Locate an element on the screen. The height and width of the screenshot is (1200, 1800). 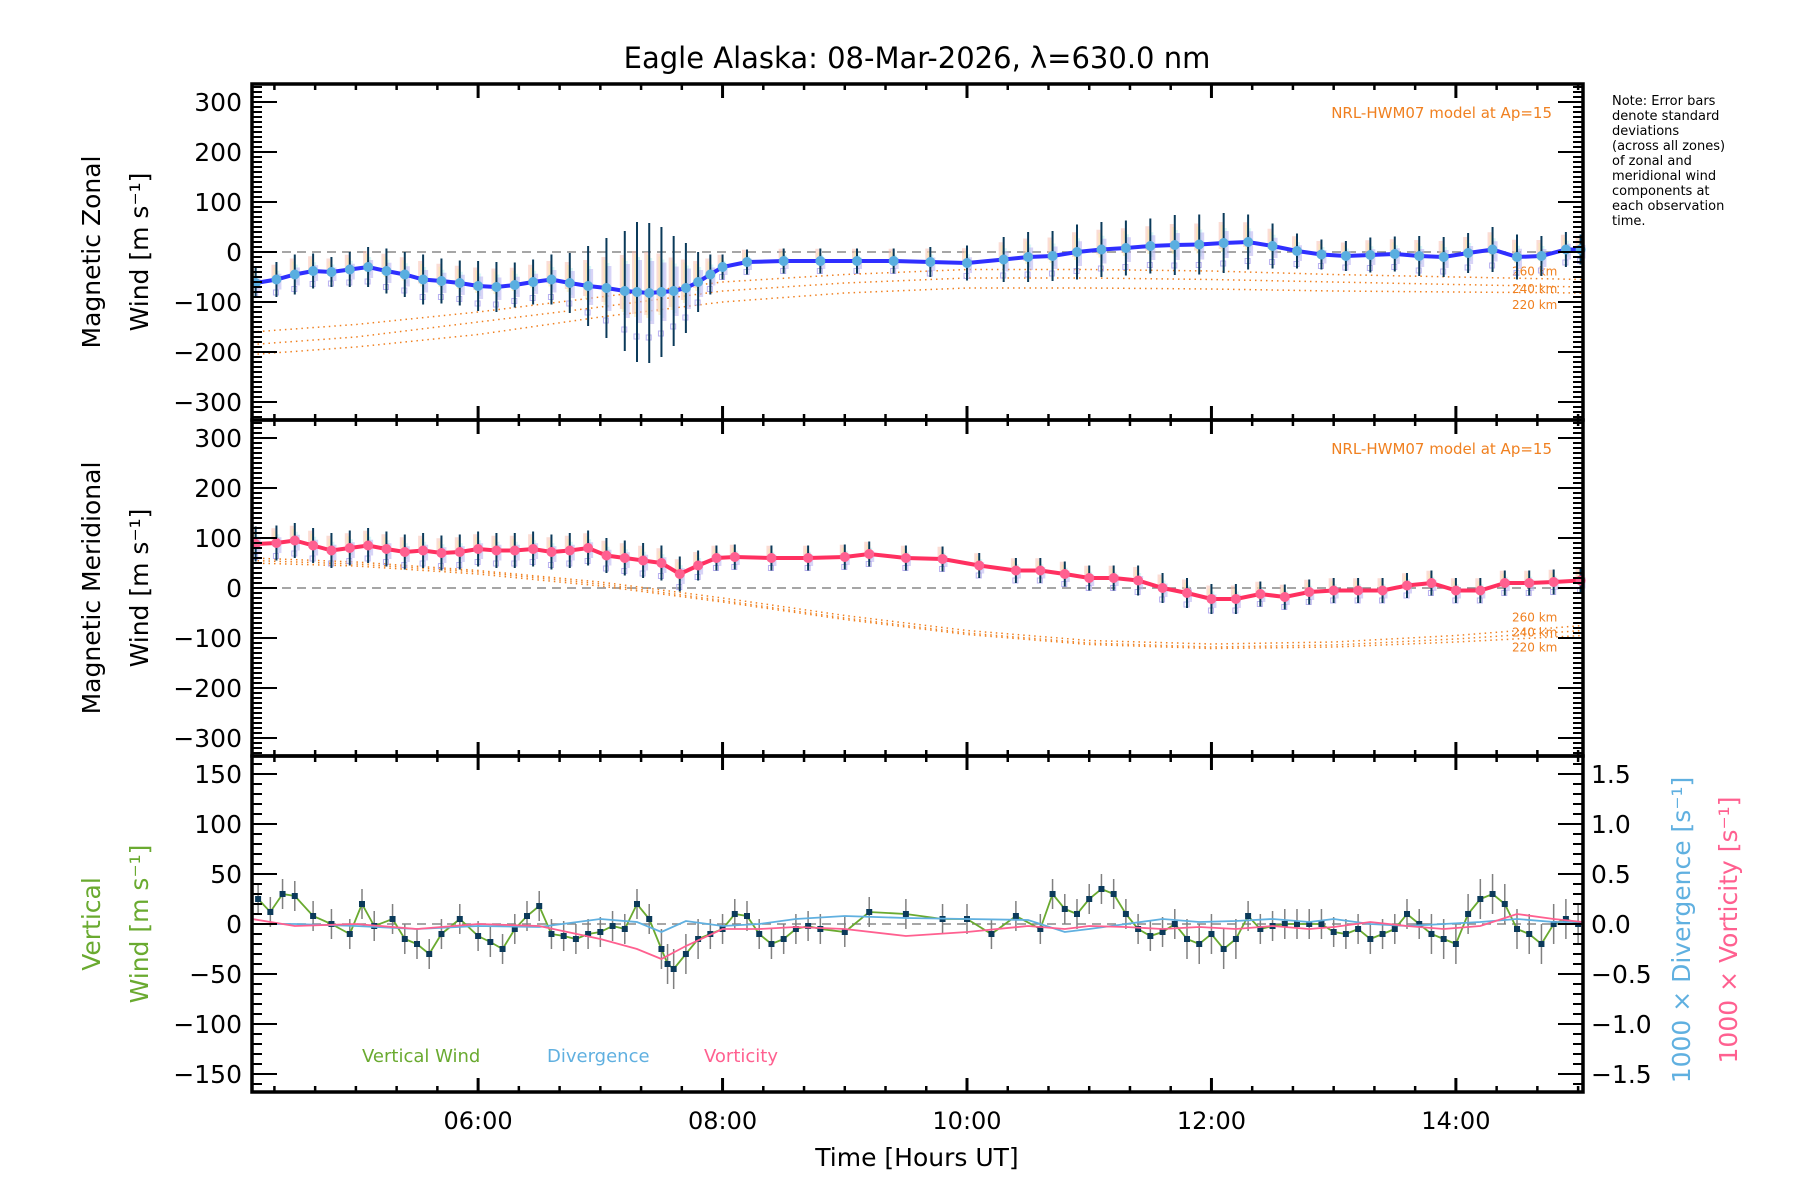
y-tick-label: 150 is located at coordinates (218, 774).